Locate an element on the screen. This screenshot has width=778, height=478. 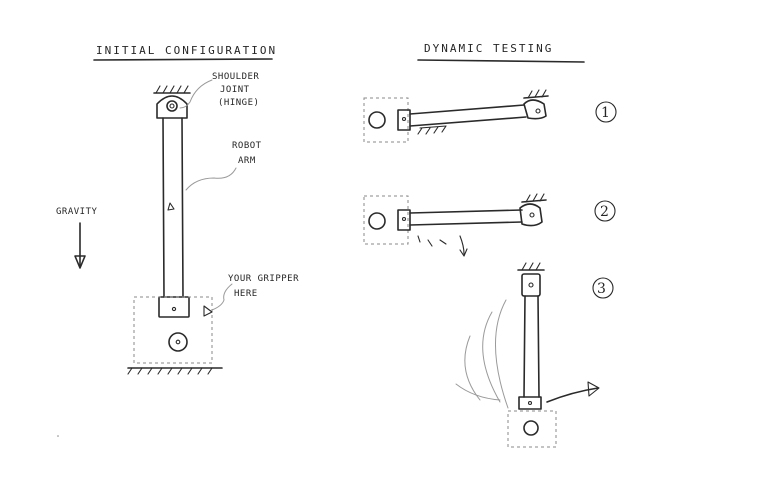
step-3-number: 3 is located at coordinates (601, 289).